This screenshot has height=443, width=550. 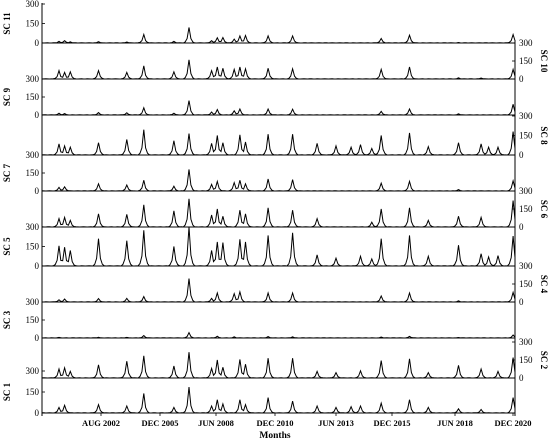 I want to click on y-tick-label-sc8-0: 0, so click(x=521, y=155).